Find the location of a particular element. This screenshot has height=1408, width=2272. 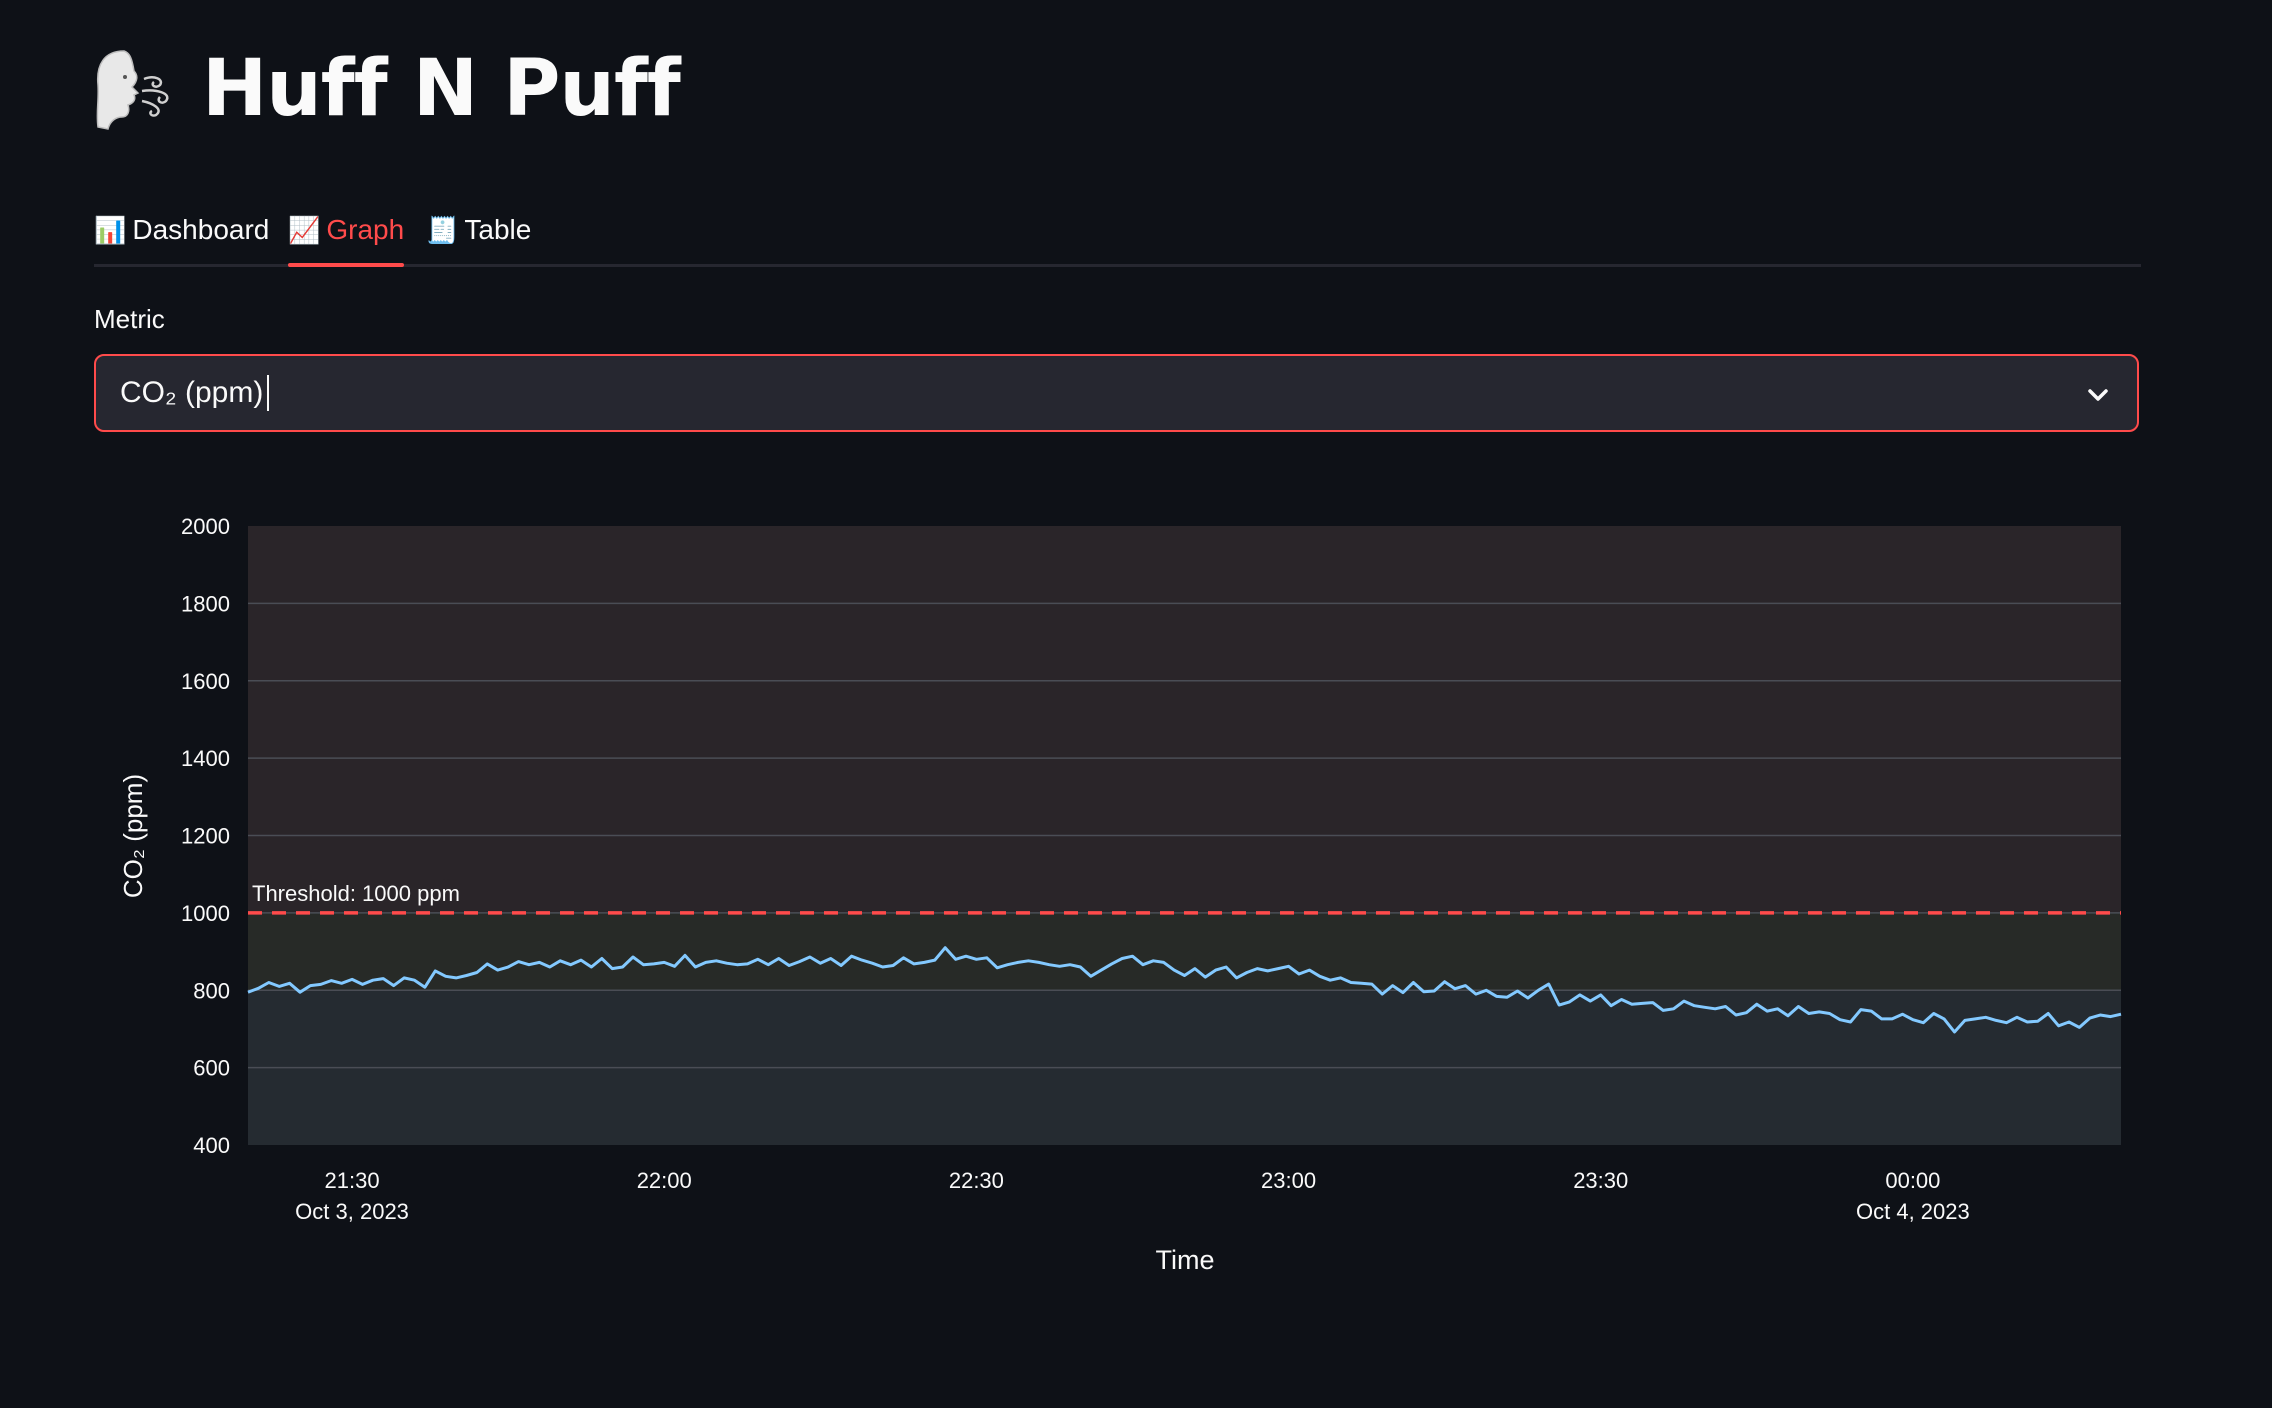

app-title: Huff N Puff is located at coordinates (441, 89).